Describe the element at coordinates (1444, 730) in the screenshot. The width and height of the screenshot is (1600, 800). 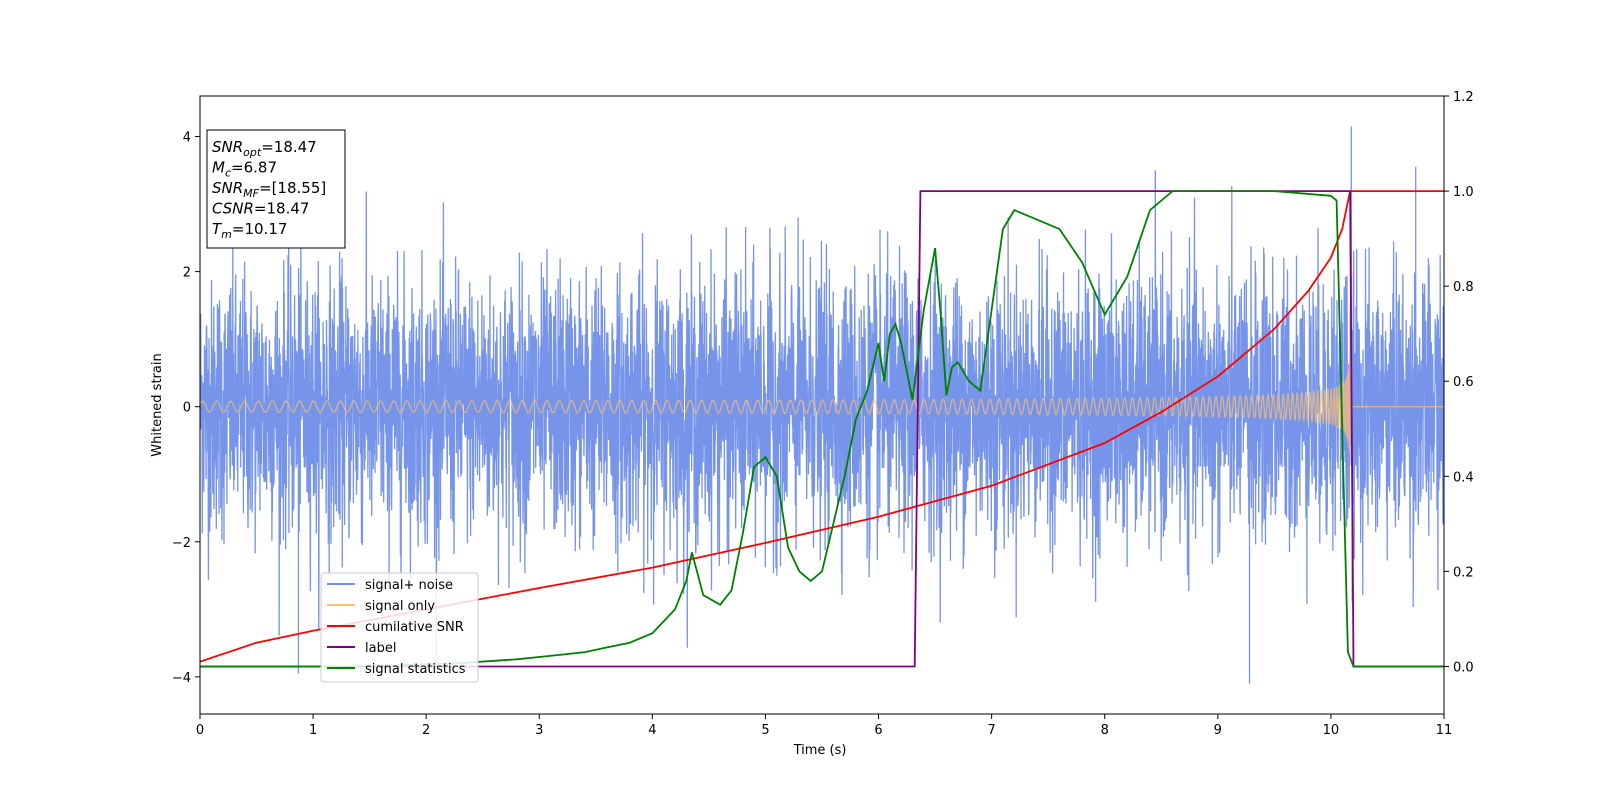
I see `x-tick-label: 11` at that location.